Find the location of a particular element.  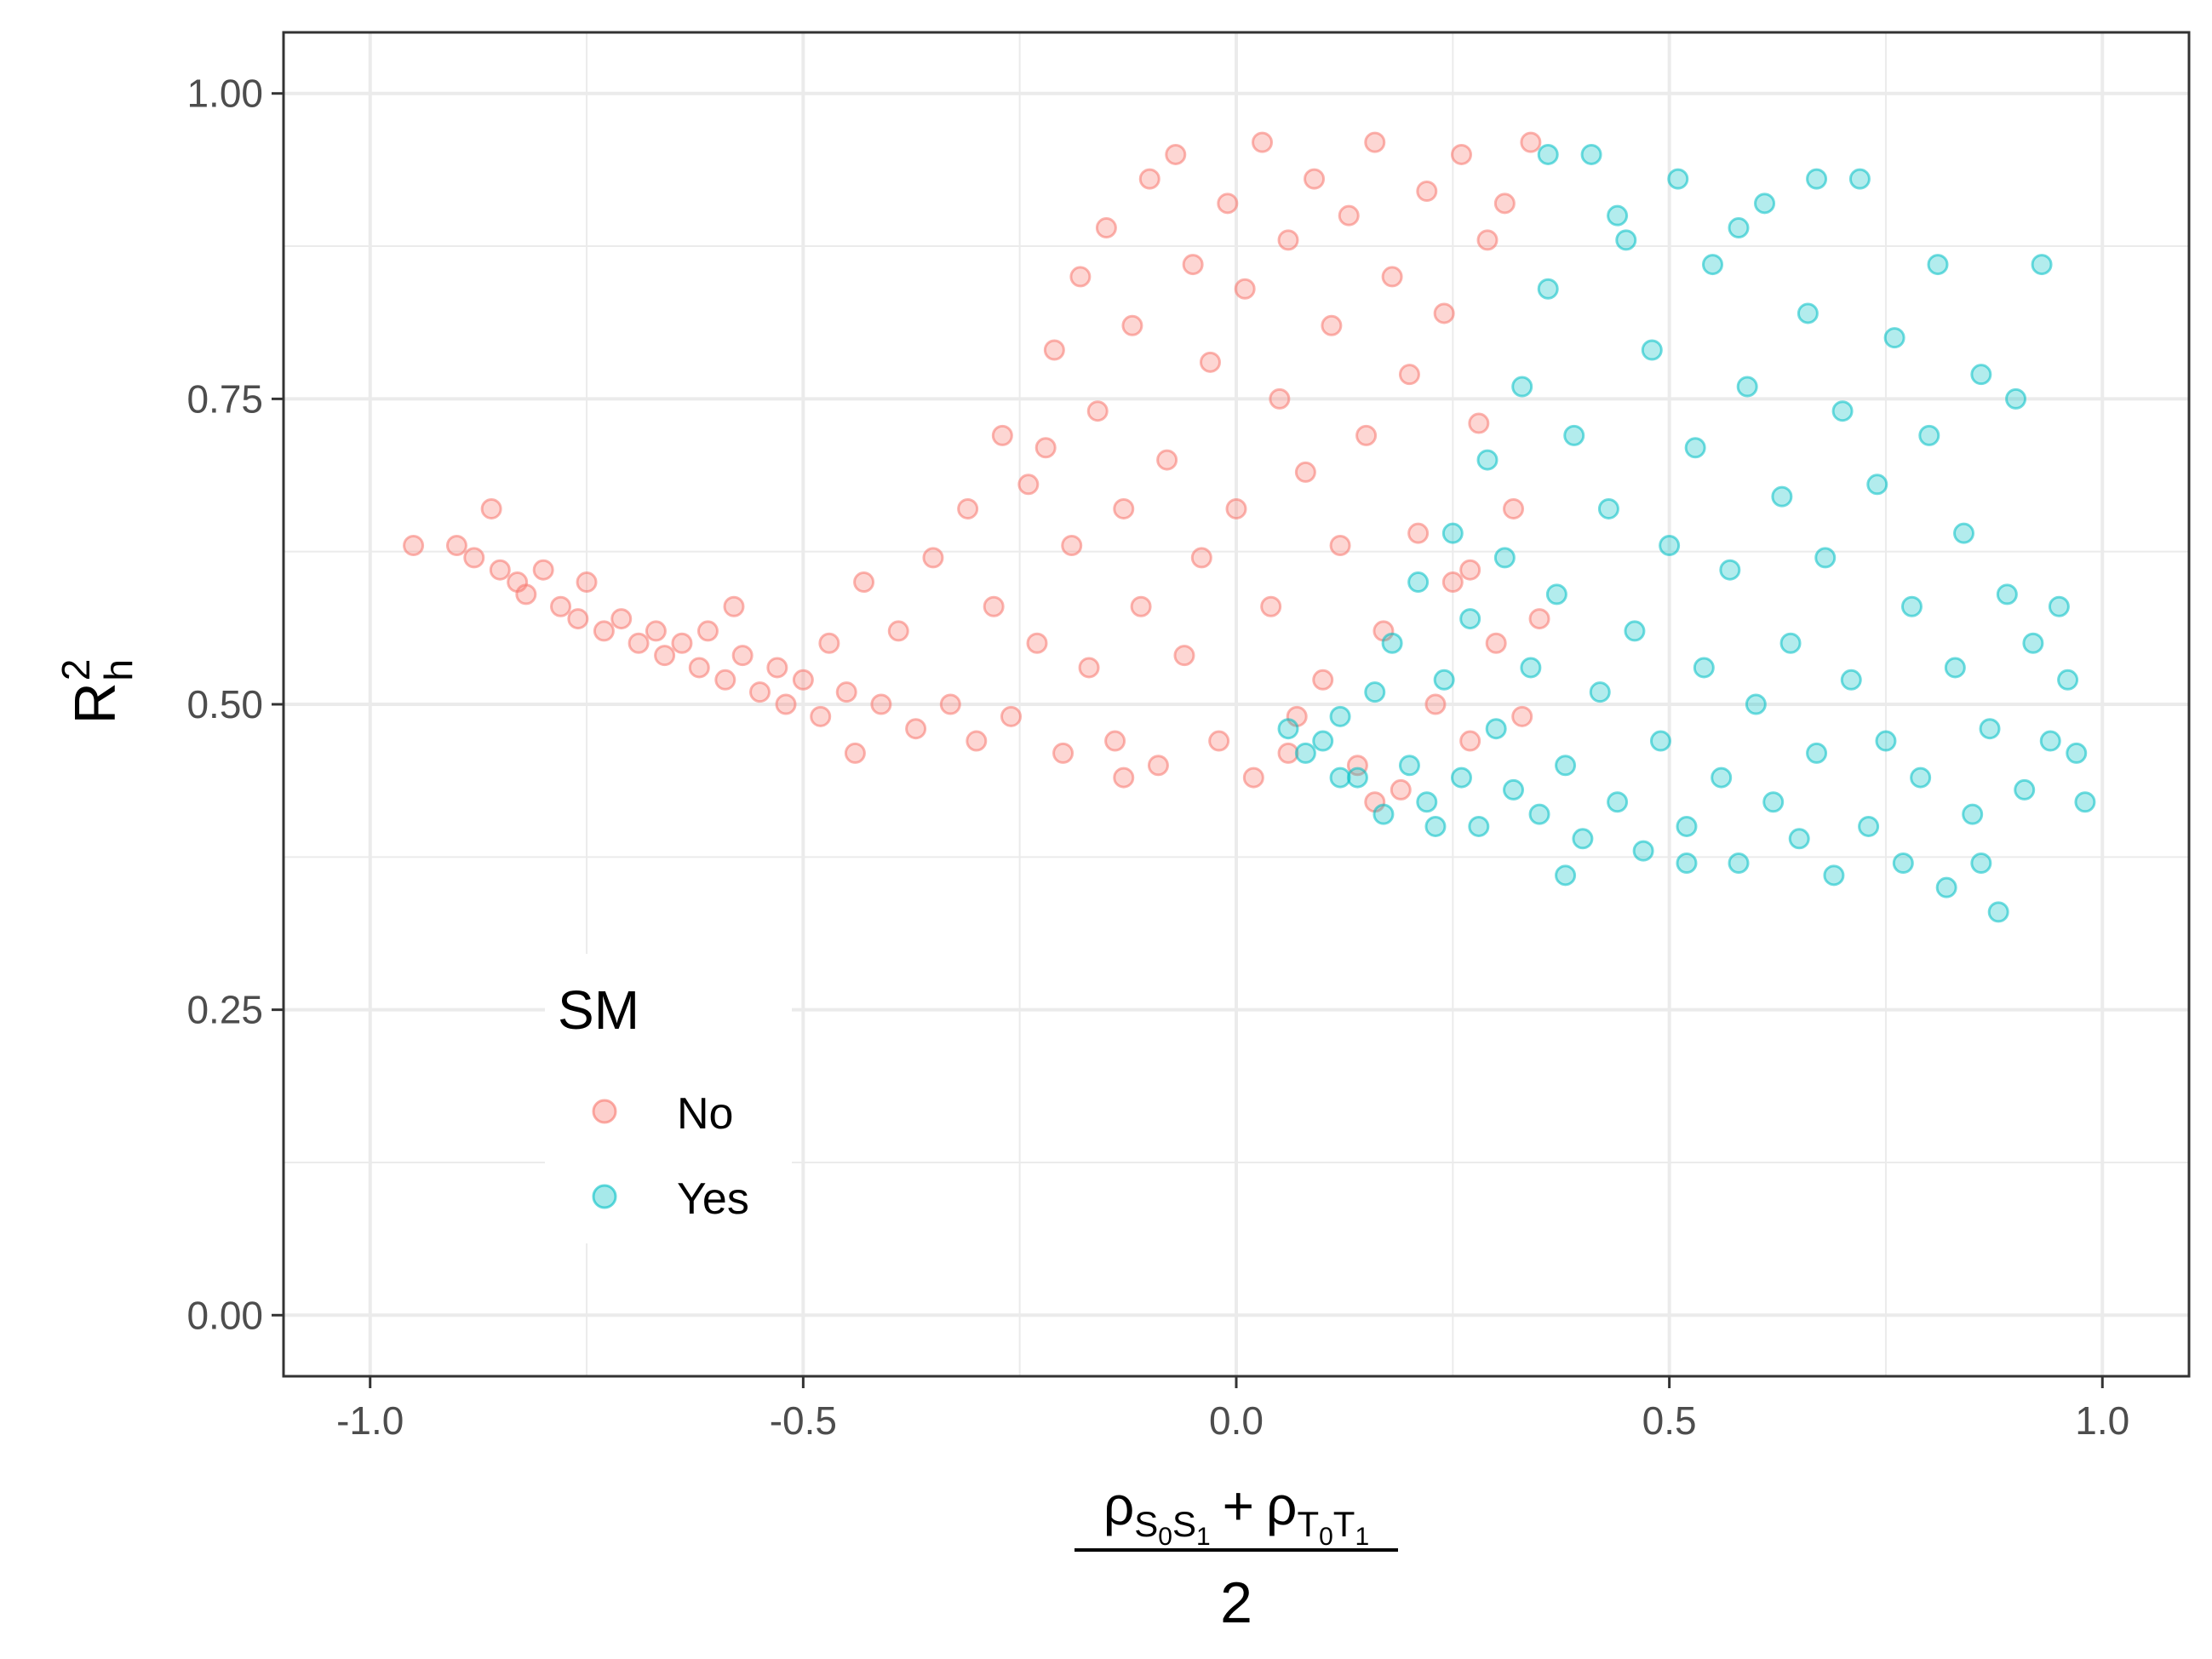

legend-key-yes is located at coordinates (604, 1196).